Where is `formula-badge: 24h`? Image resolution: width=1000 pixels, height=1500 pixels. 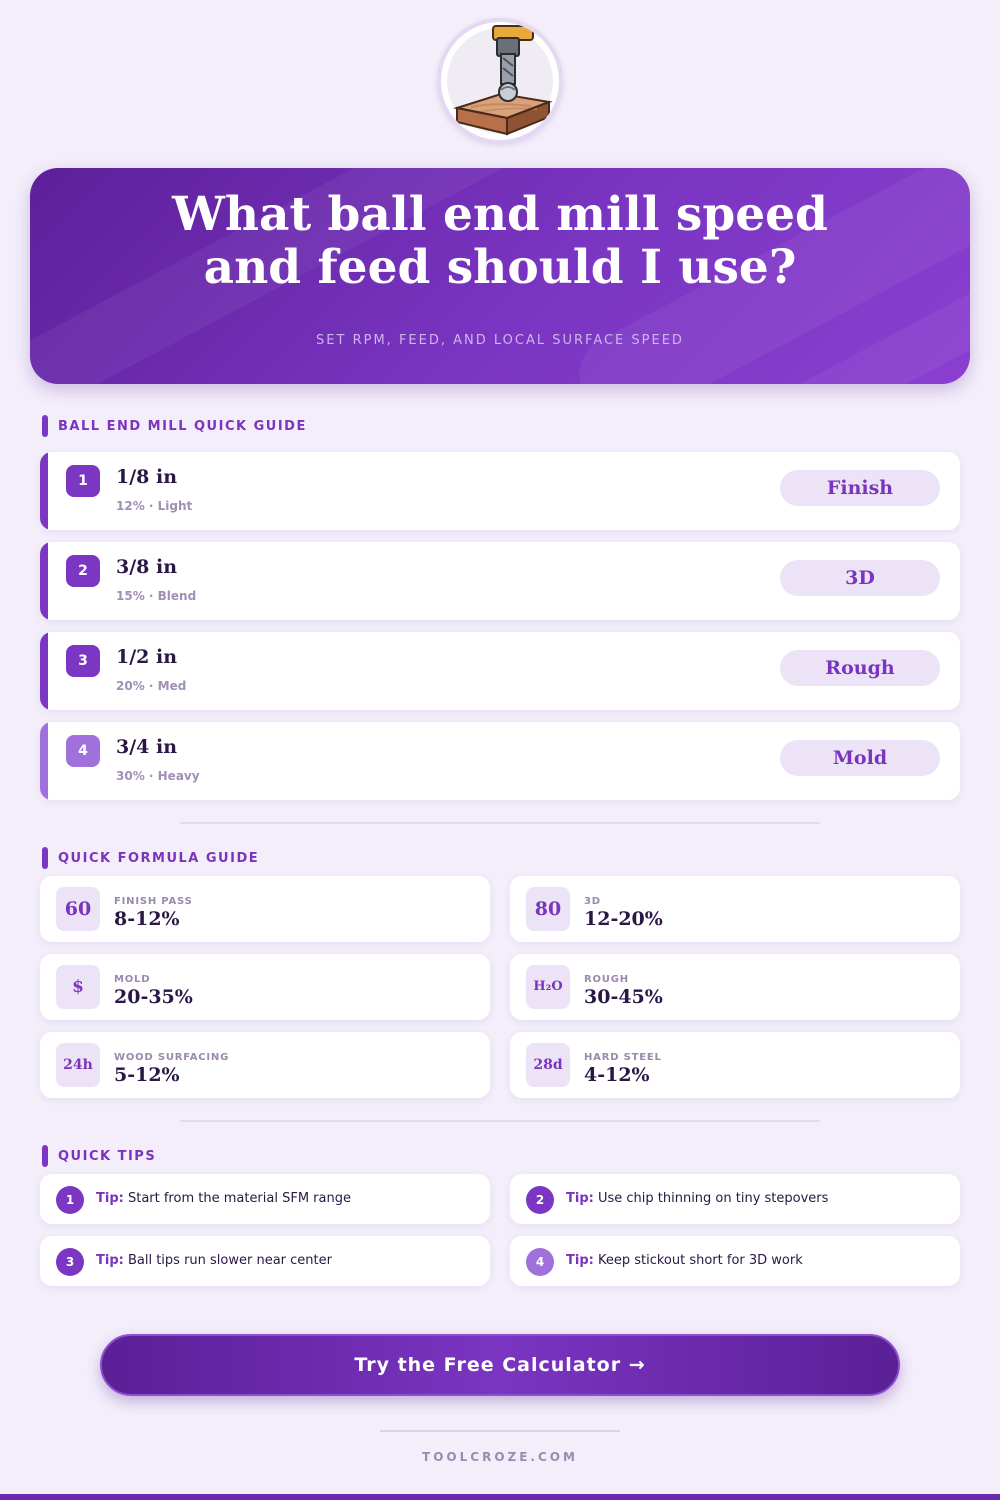 formula-badge: 24h is located at coordinates (78, 1065).